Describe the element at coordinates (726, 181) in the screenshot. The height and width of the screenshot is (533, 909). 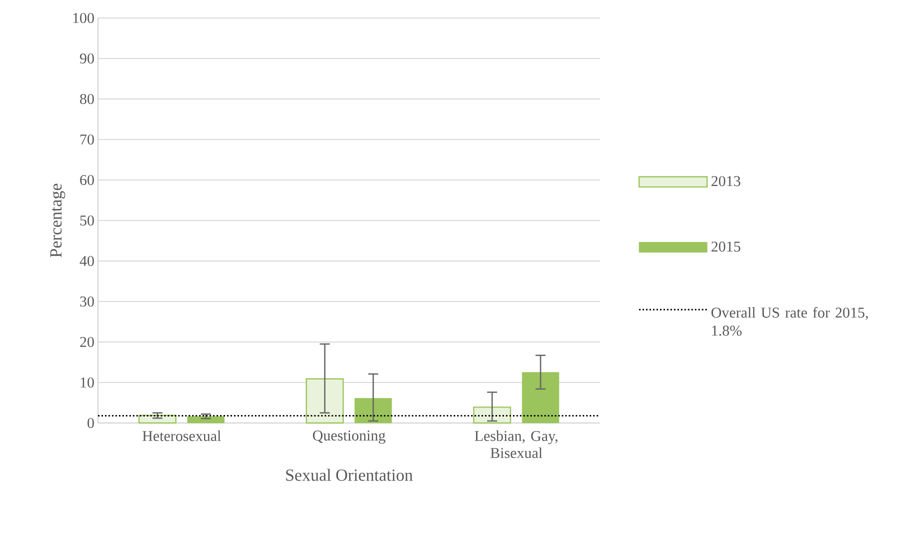
I see `legend-label: 2013` at that location.